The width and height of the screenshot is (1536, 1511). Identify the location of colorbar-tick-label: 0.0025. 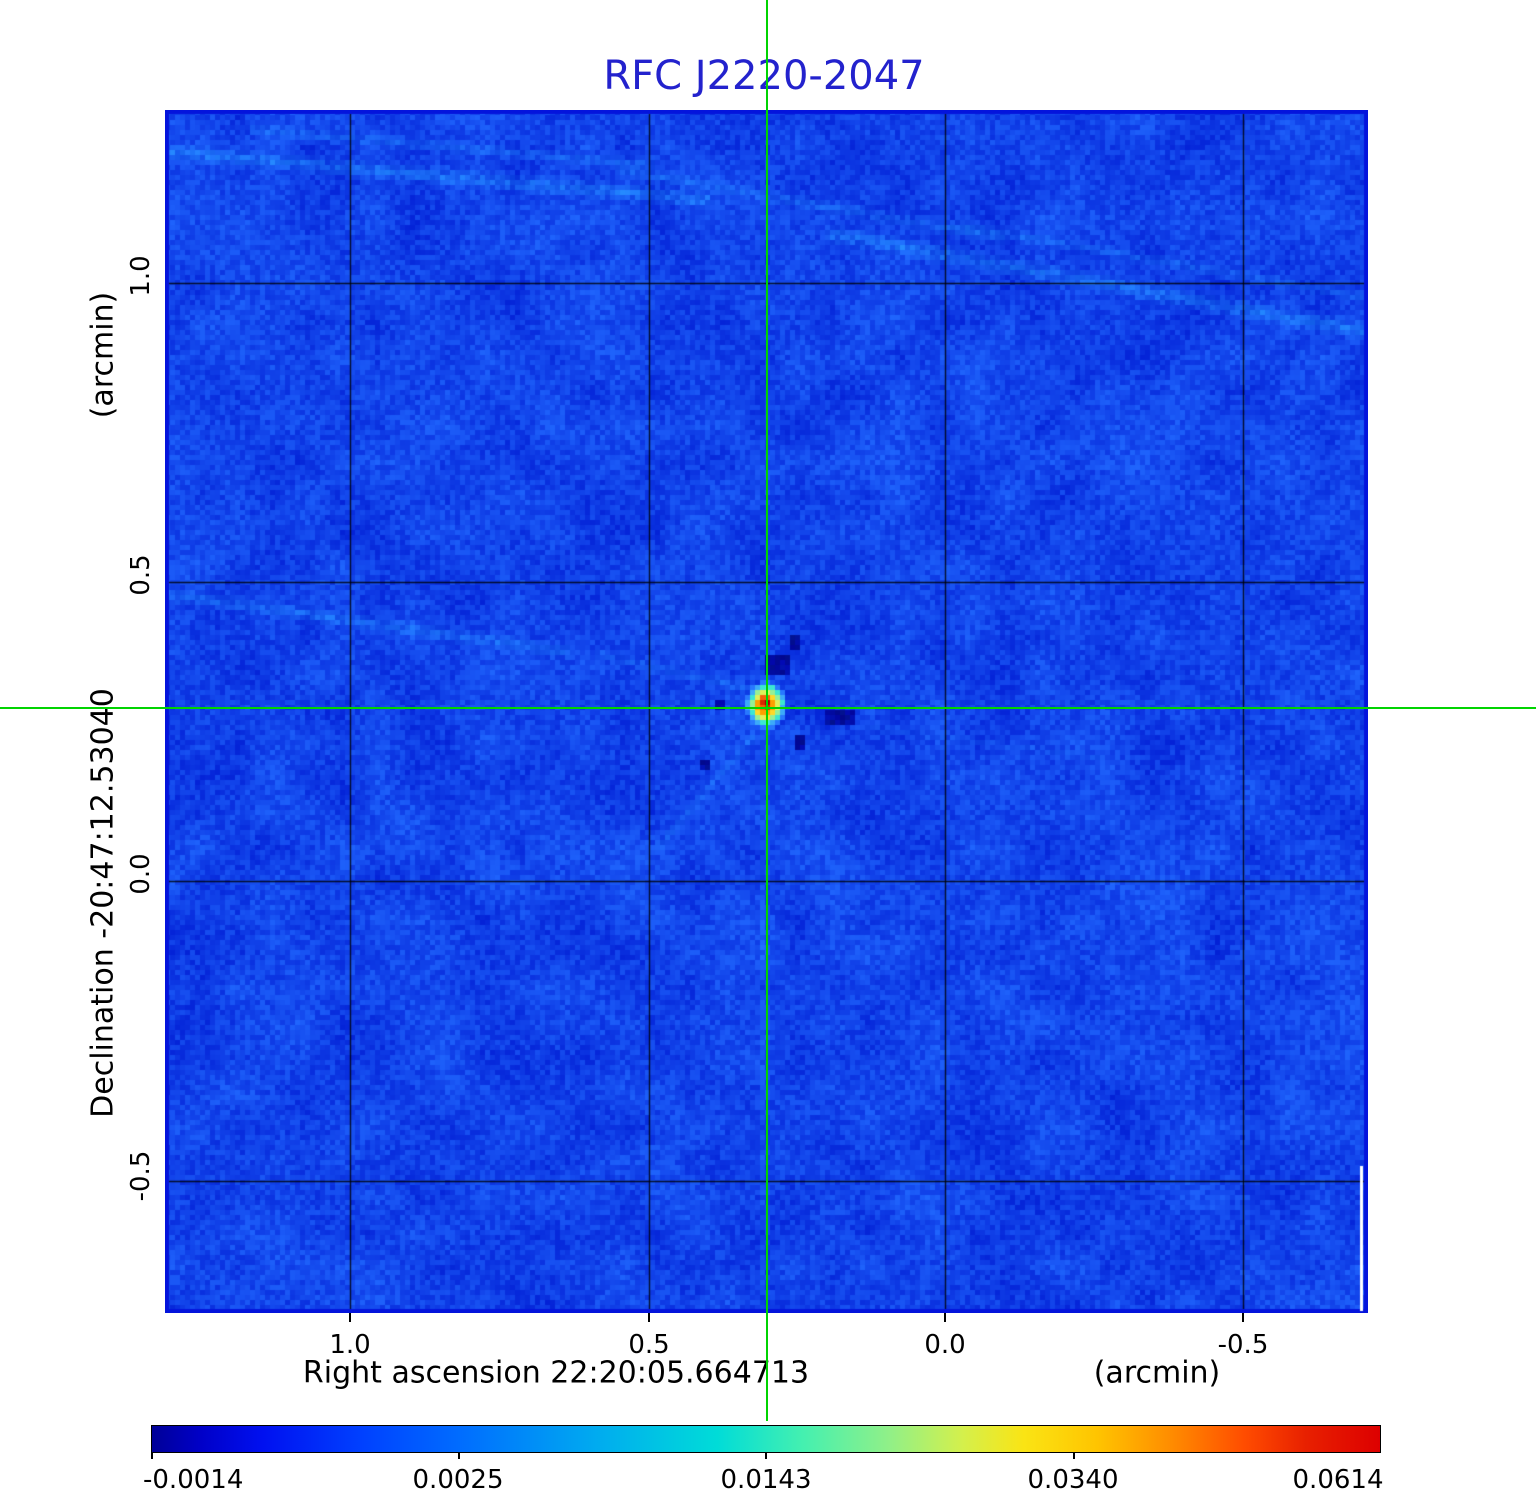
(458, 1480).